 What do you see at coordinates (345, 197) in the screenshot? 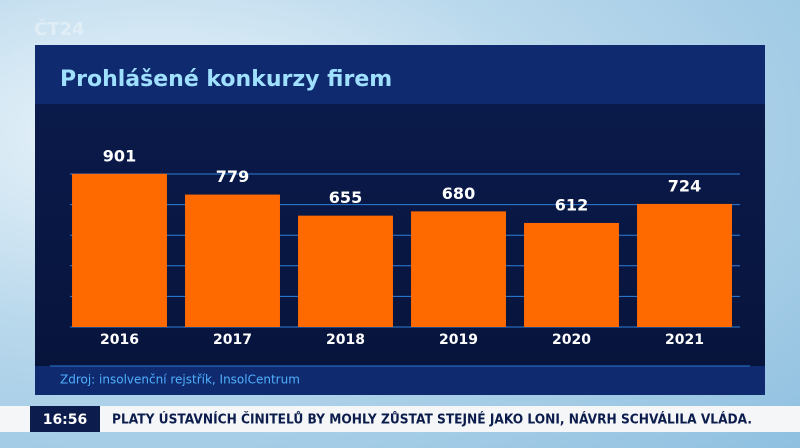
I see `value-label: 655` at bounding box center [345, 197].